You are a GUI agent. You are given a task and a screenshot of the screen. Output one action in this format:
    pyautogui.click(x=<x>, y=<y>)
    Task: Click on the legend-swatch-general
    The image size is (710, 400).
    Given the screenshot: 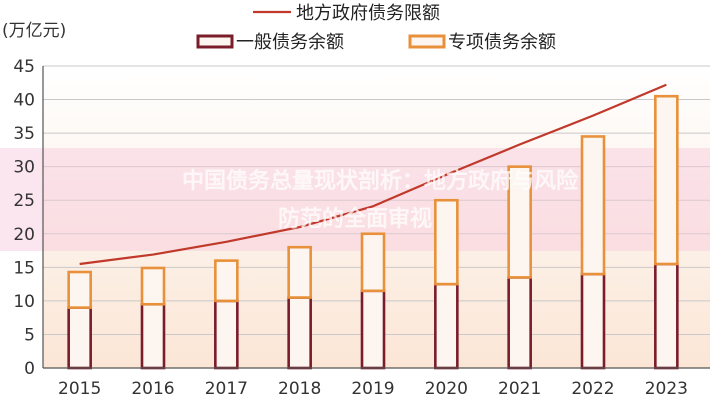 What is the action you would take?
    pyautogui.click(x=215, y=41)
    